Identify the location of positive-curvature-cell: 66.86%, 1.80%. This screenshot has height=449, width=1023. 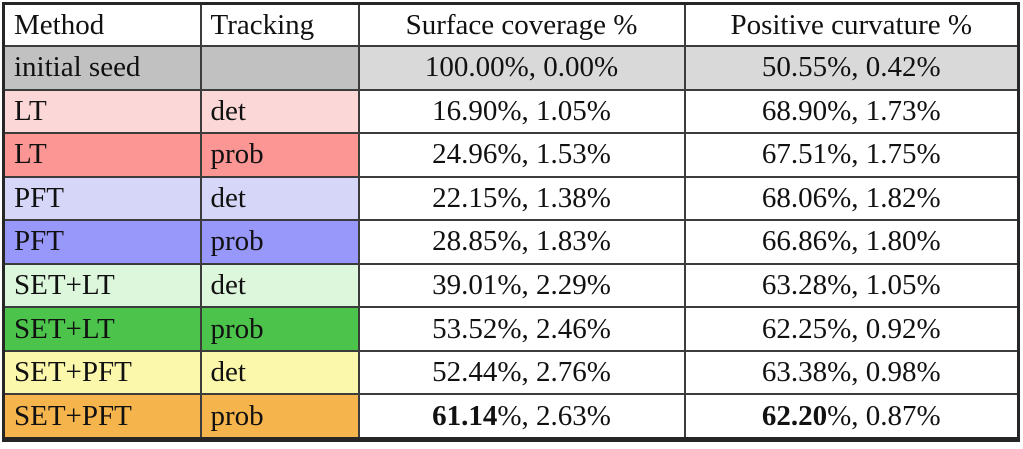
(851, 242).